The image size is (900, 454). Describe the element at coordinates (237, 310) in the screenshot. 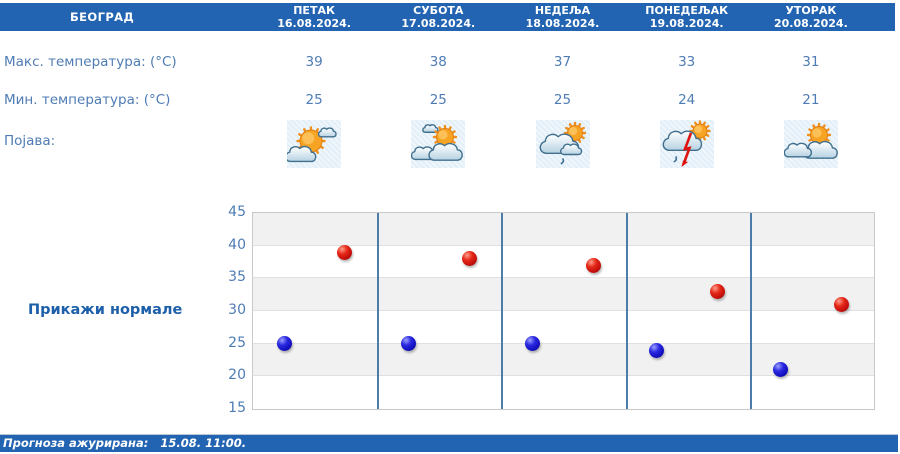

I see `y-axis-tick-30: 30` at that location.